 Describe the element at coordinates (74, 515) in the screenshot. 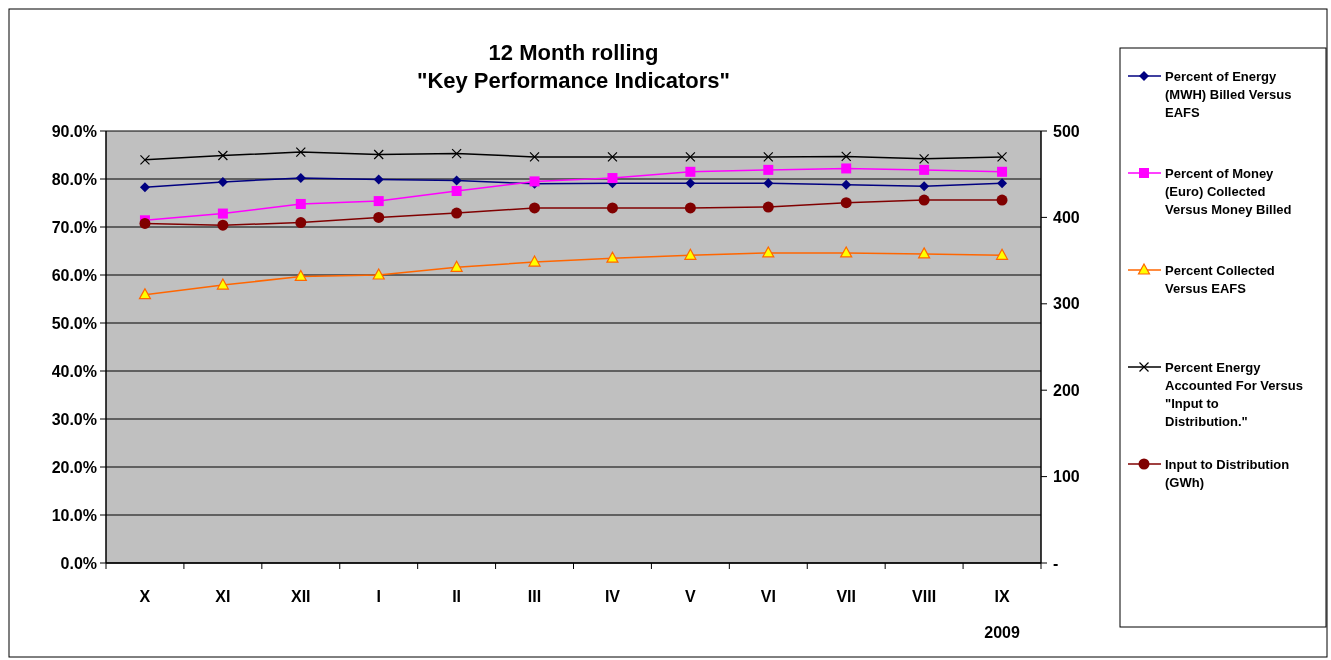

I see `y-tick-label: 10.0%` at that location.